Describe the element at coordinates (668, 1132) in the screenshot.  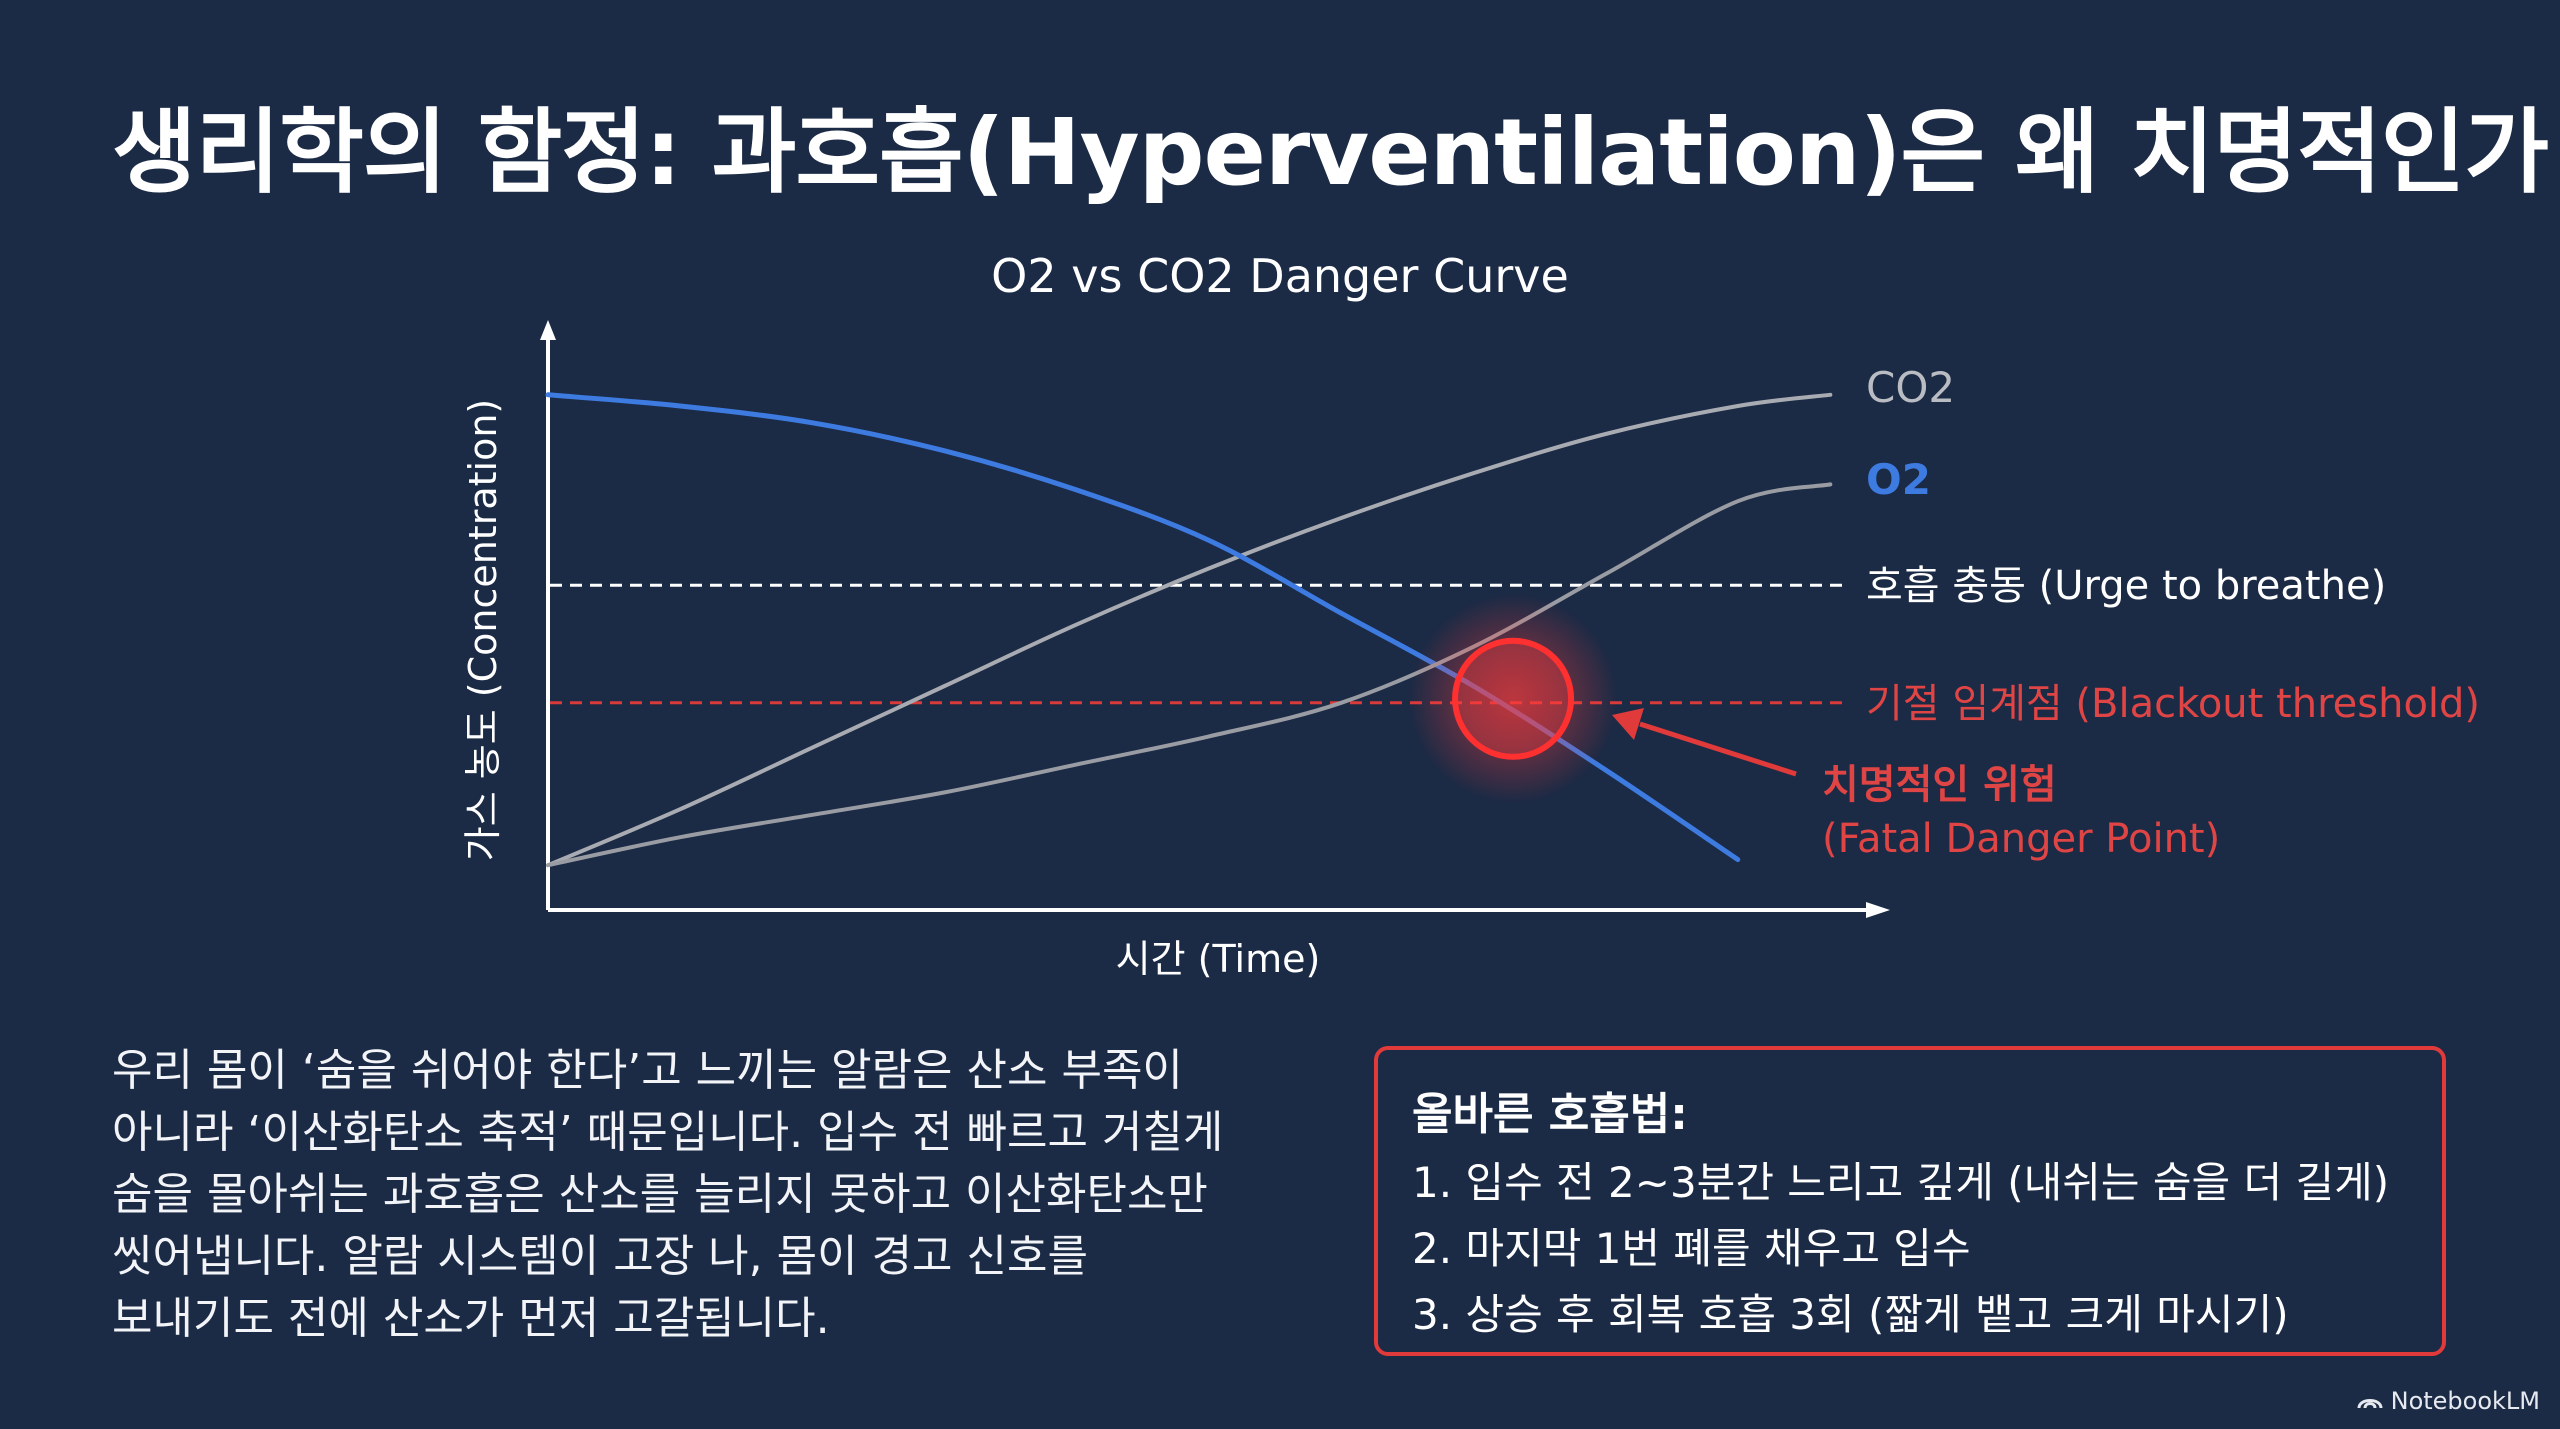
I see `explanation-line: 아니라 ‘이산화탄소 축적’ 때문입니다. 입수 전 빠르고 거칠게` at that location.